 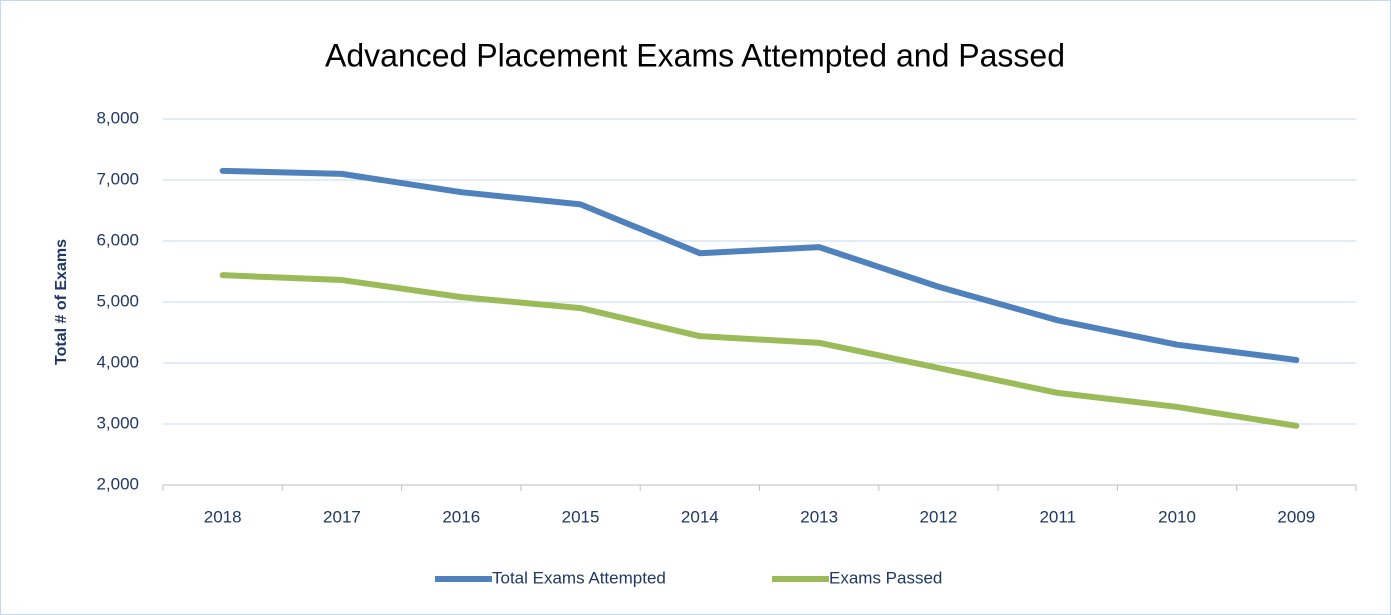 What do you see at coordinates (117, 300) in the screenshot?
I see `y-tick-label: 5,000` at bounding box center [117, 300].